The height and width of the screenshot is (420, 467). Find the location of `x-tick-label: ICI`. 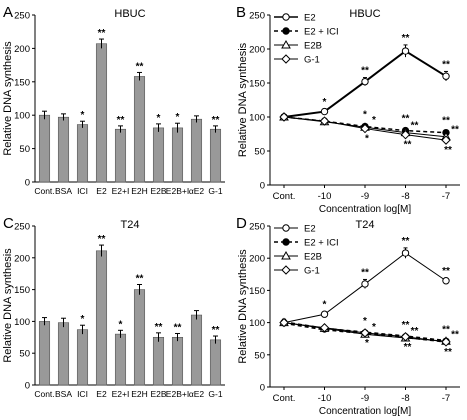

x-tick-label: ICI is located at coordinates (82, 394).